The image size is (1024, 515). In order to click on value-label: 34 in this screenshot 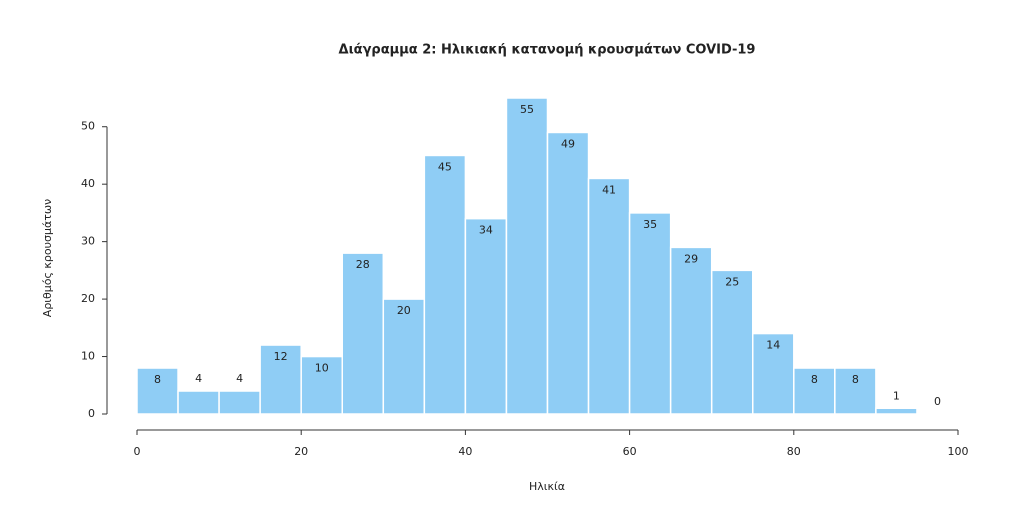, I will do `click(486, 230)`.